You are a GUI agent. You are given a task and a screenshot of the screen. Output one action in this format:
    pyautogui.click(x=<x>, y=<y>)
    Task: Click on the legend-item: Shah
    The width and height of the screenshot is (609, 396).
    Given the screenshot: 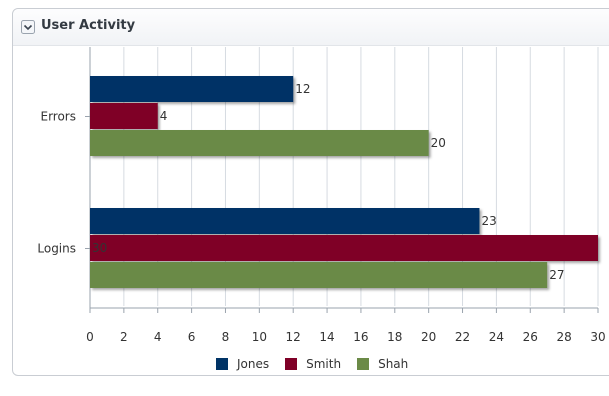 What is the action you would take?
    pyautogui.click(x=382, y=364)
    